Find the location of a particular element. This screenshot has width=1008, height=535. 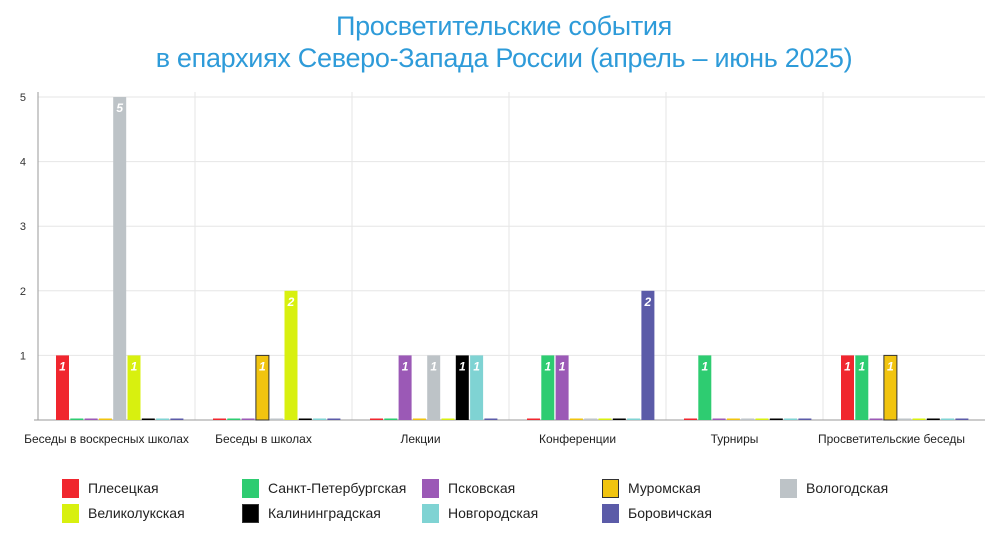

legend-label: Санкт-Петербургская is located at coordinates (337, 488).